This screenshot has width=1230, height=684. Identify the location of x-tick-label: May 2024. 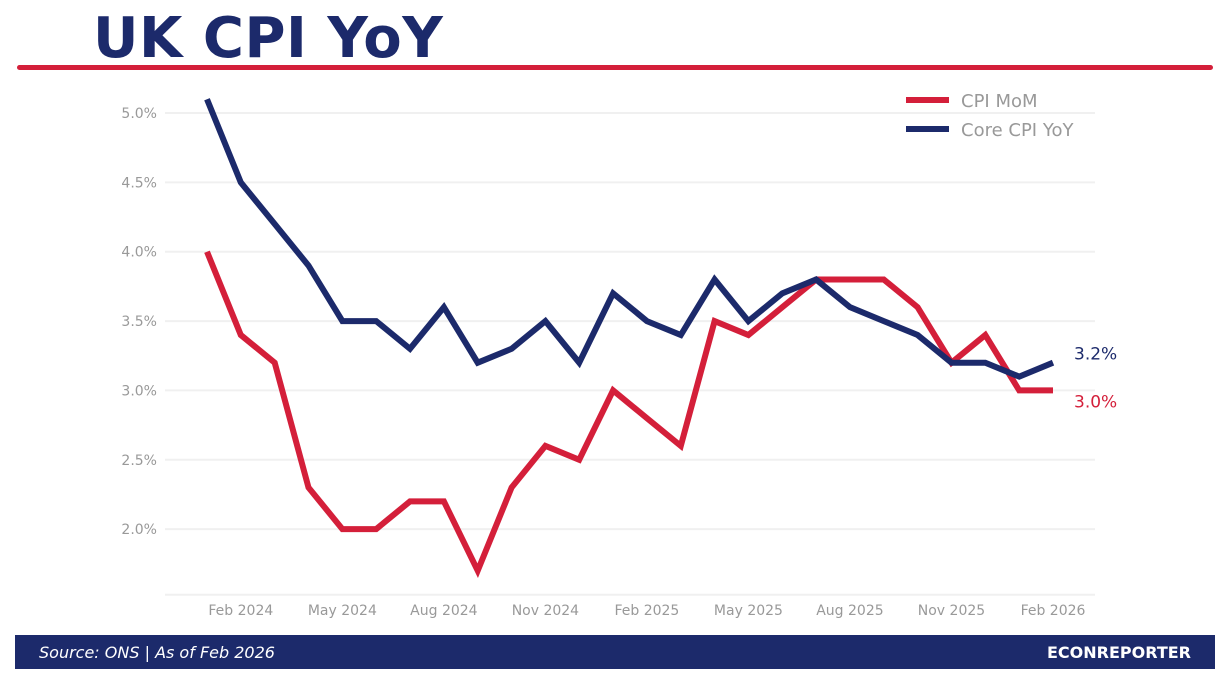
(342, 611).